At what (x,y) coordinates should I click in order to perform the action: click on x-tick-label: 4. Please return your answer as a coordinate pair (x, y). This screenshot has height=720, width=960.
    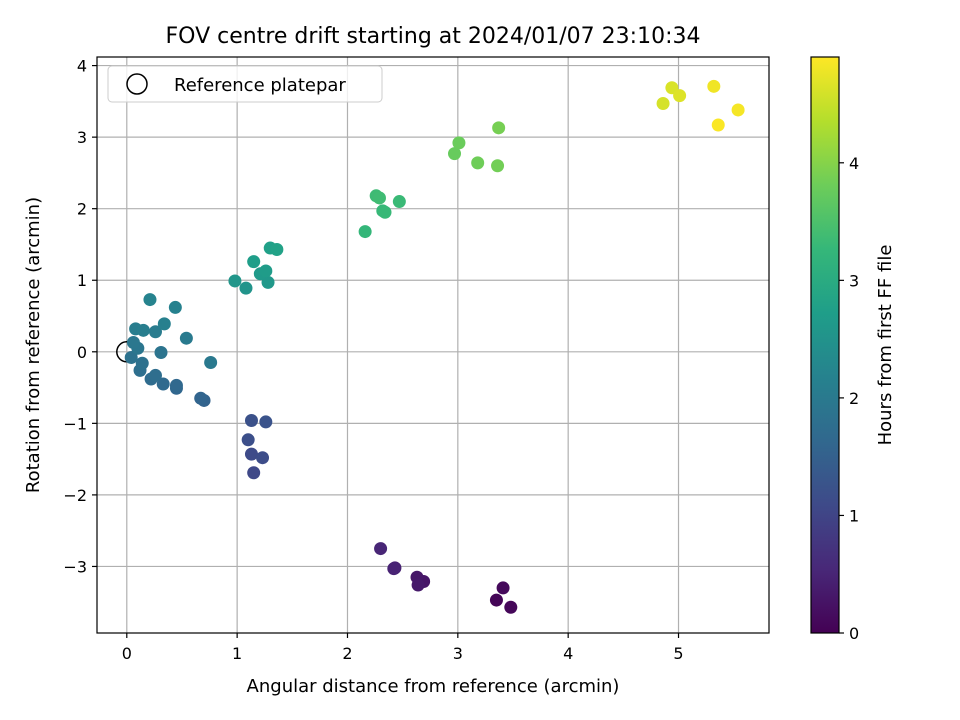
    Looking at the image, I should click on (568, 653).